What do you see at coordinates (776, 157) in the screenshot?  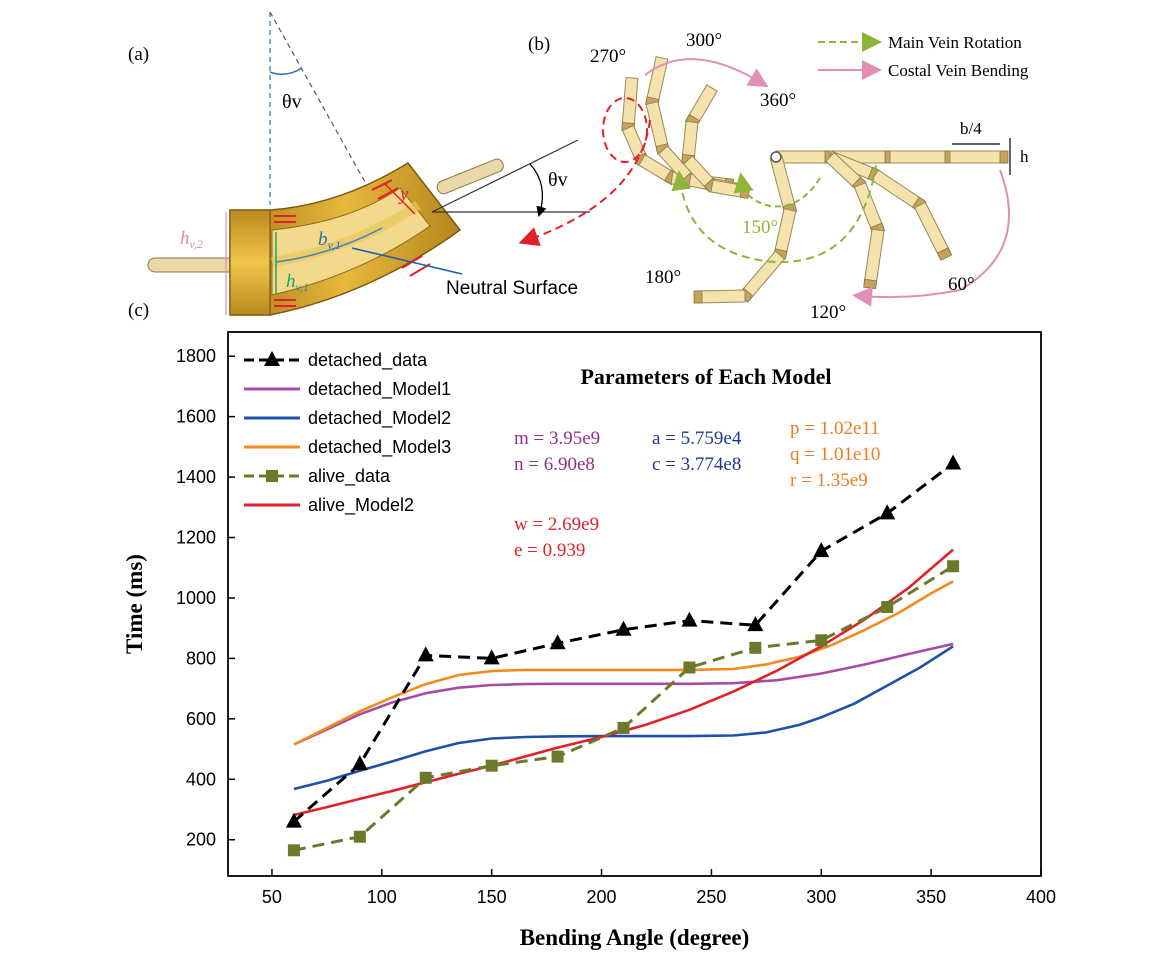 I see `pivot` at bounding box center [776, 157].